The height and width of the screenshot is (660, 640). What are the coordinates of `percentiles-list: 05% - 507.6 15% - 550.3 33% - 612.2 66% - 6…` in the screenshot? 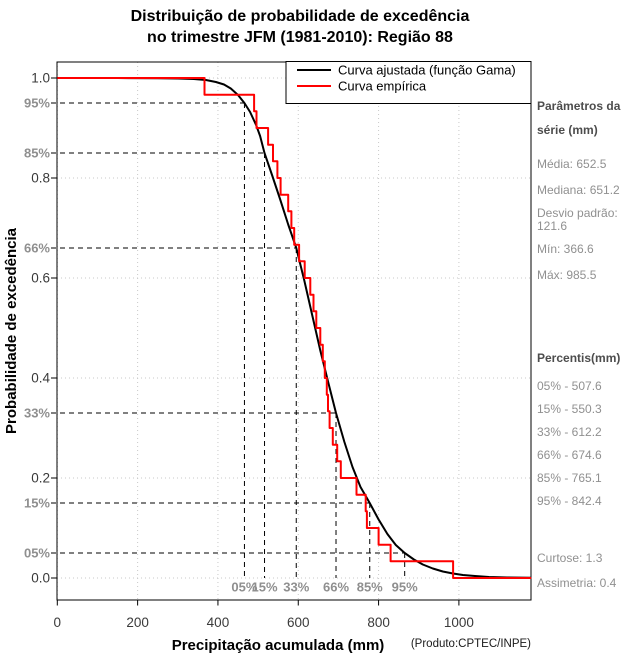 It's located at (587, 444).